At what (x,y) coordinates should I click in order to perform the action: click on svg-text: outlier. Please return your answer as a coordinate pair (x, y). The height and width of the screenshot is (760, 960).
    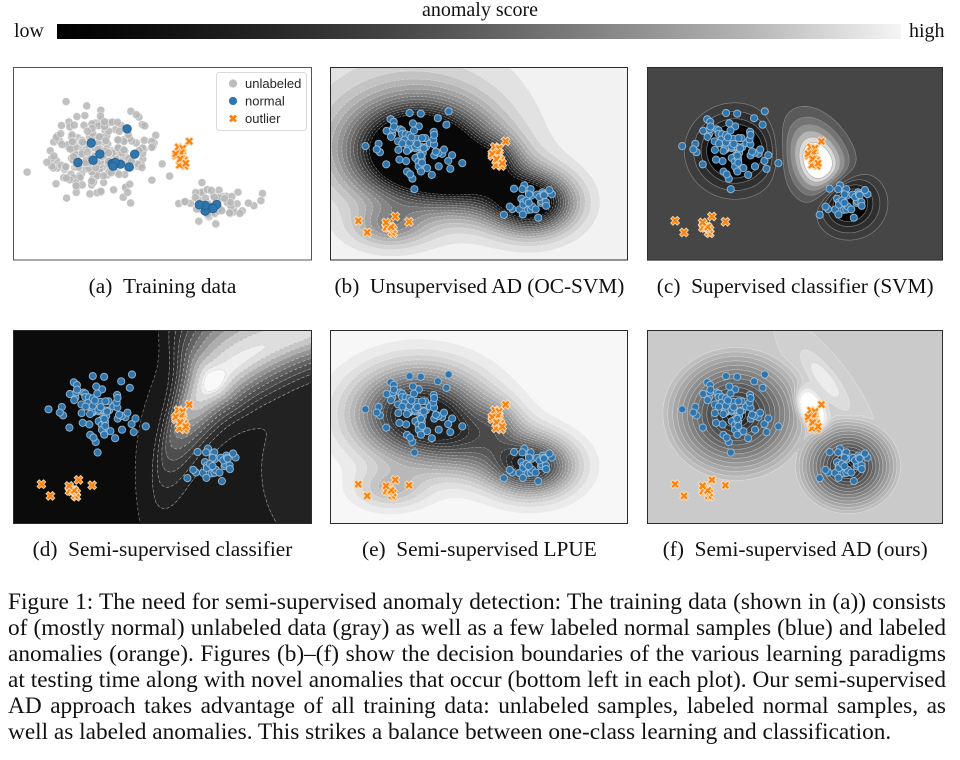
    Looking at the image, I should click on (263, 118).